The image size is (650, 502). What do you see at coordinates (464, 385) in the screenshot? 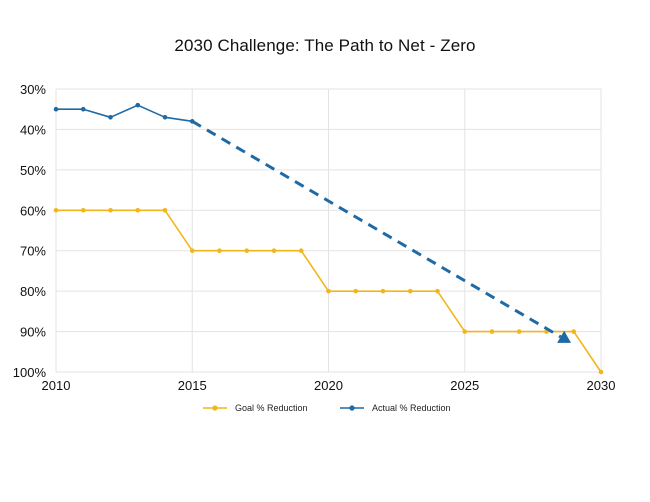
I see `x-tick-label: 2025` at bounding box center [464, 385].